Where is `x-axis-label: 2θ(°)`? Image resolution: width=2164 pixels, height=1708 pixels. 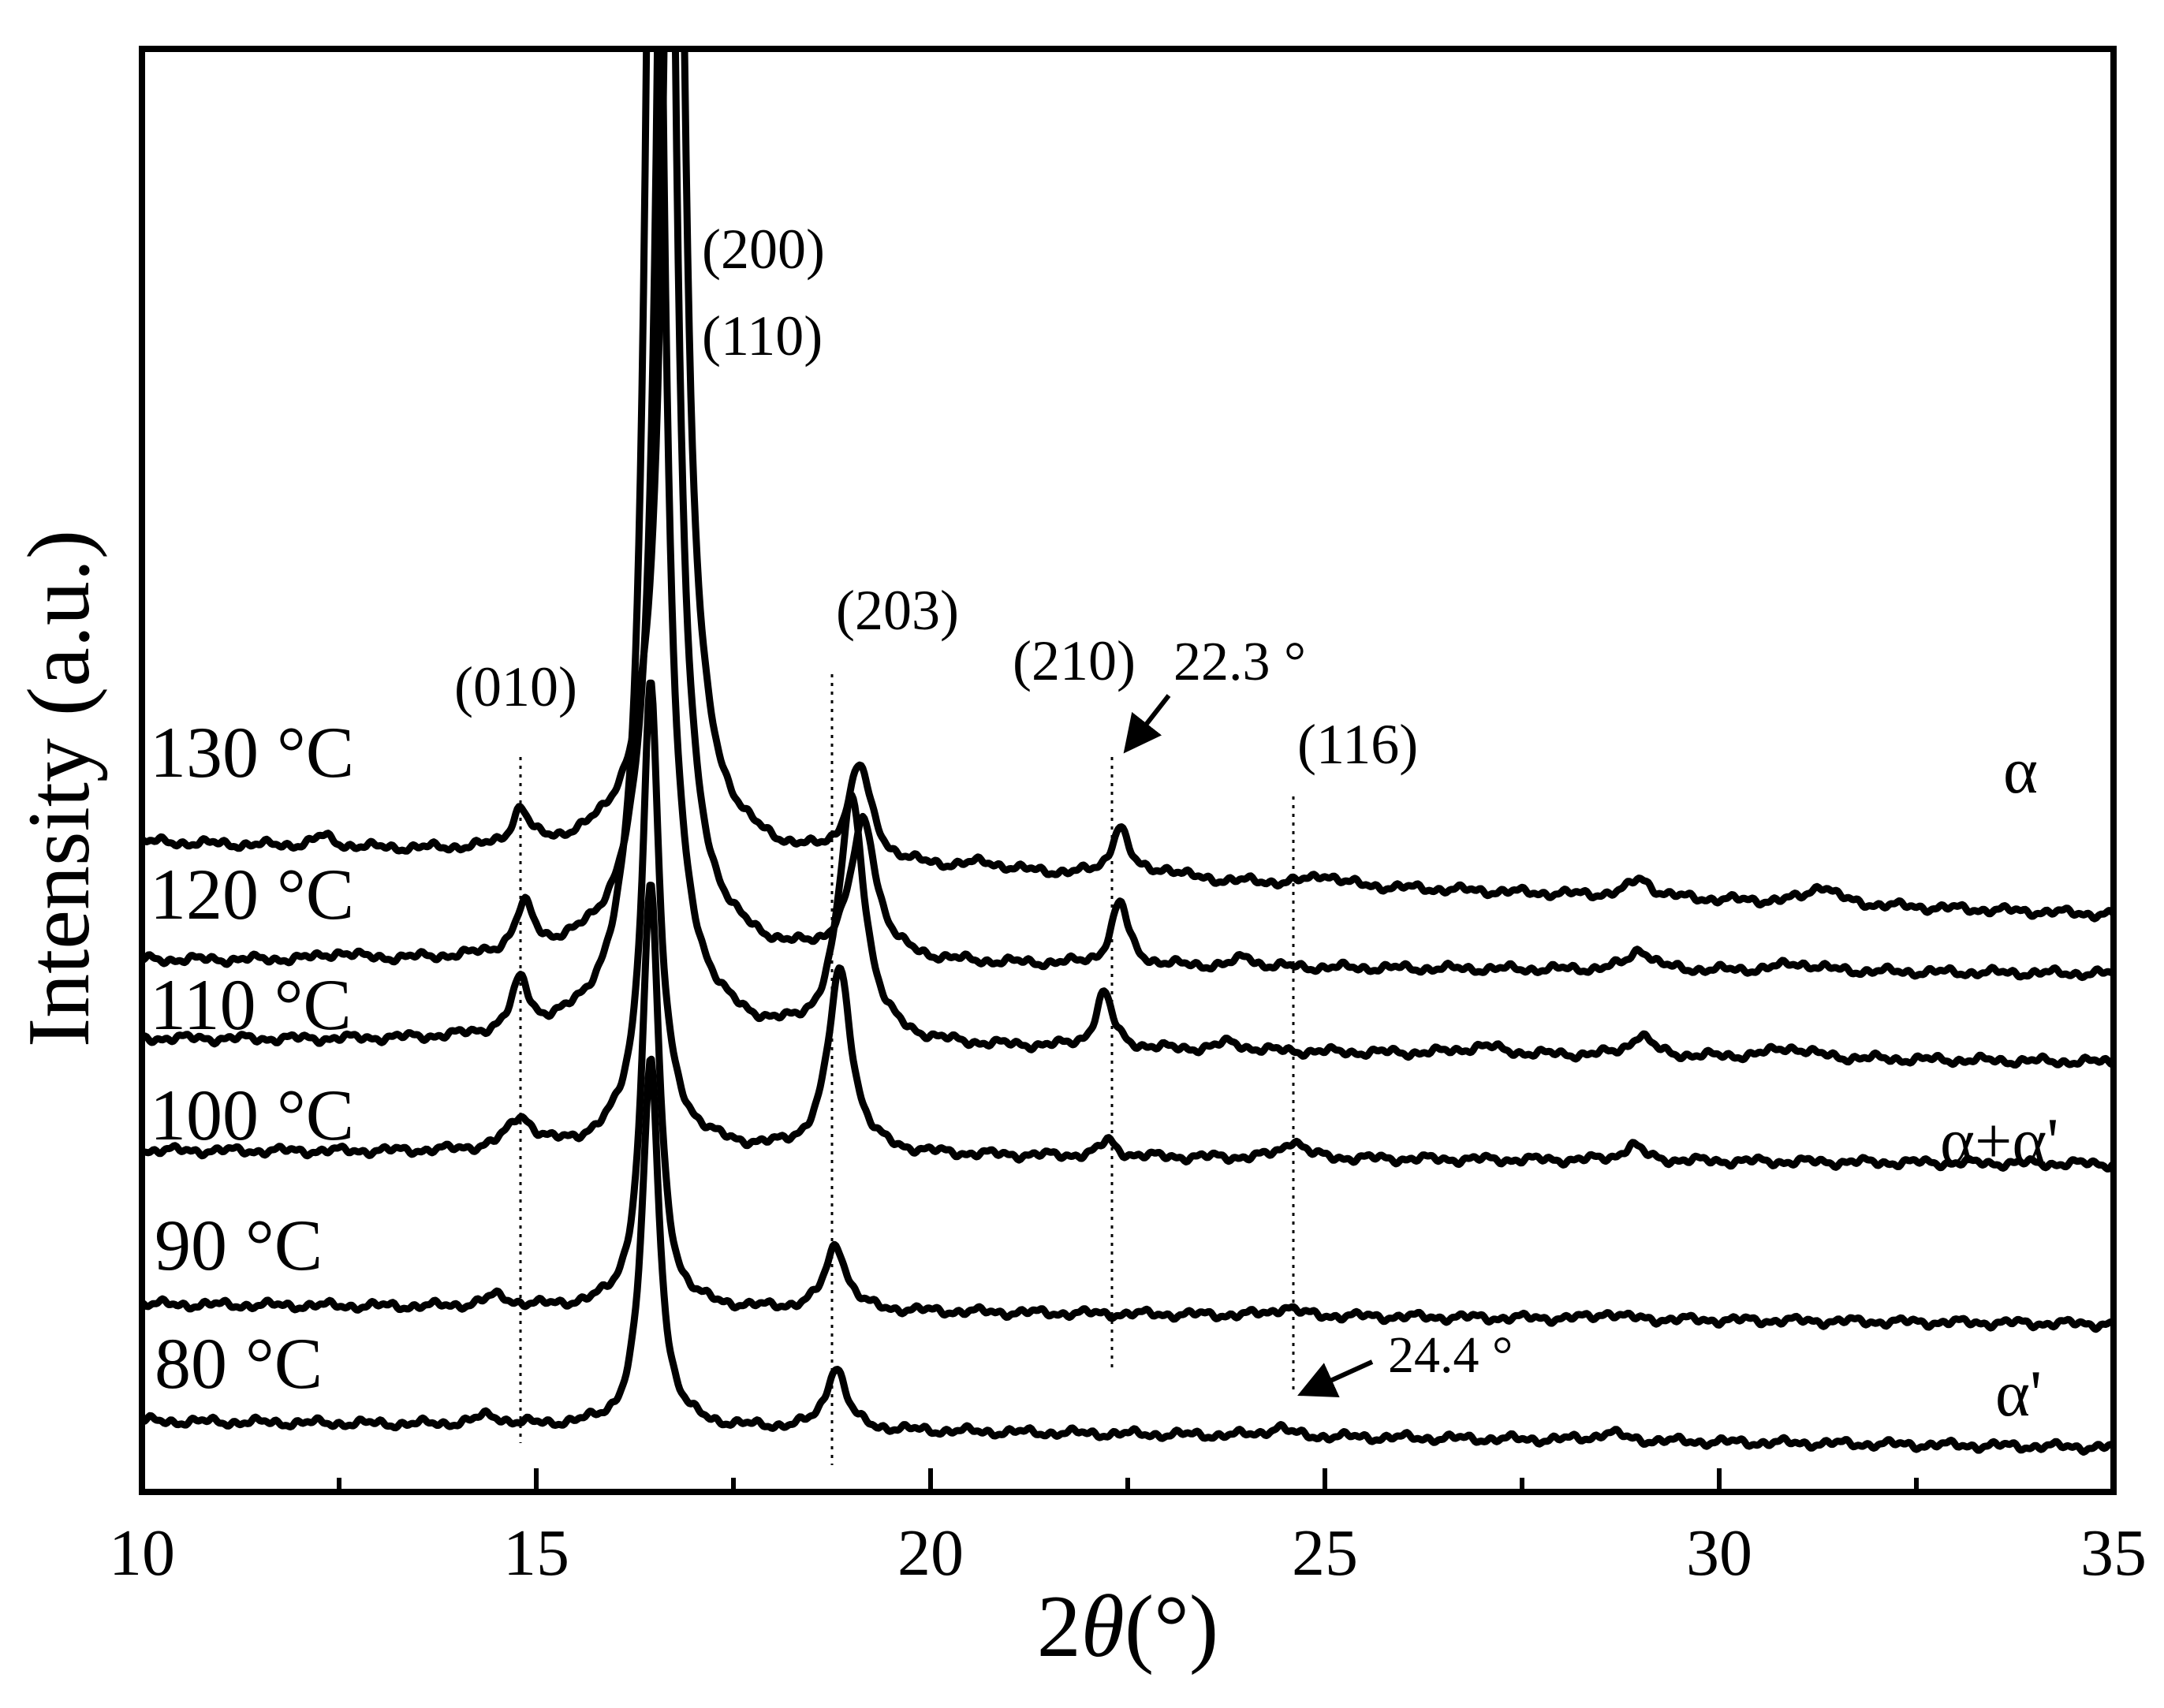
x-axis-label: 2θ(°) is located at coordinates (1127, 1627).